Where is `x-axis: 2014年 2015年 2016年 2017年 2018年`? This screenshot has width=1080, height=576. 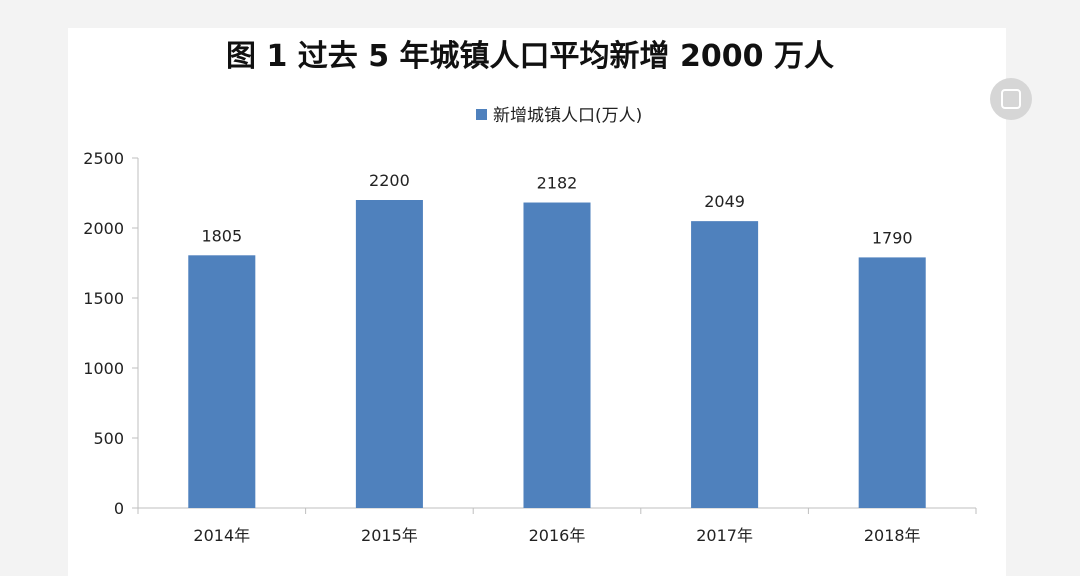 x-axis: 2014年 2015年 2016年 2017年 2018年 is located at coordinates (557, 526).